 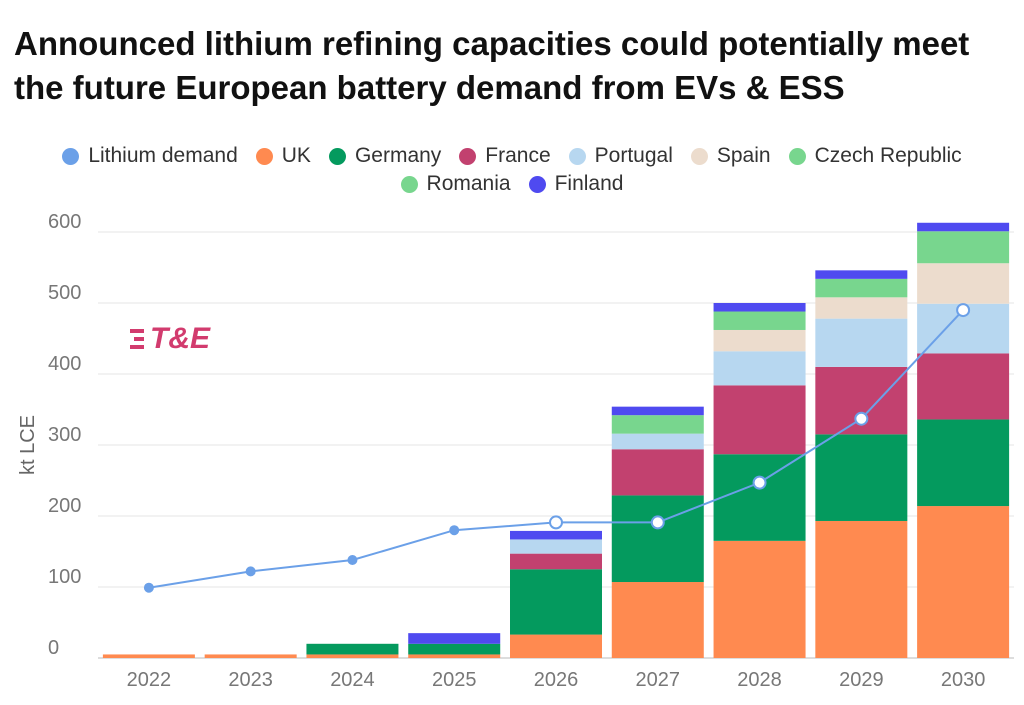 I want to click on x-tick-label: 2028, so click(x=759, y=680).